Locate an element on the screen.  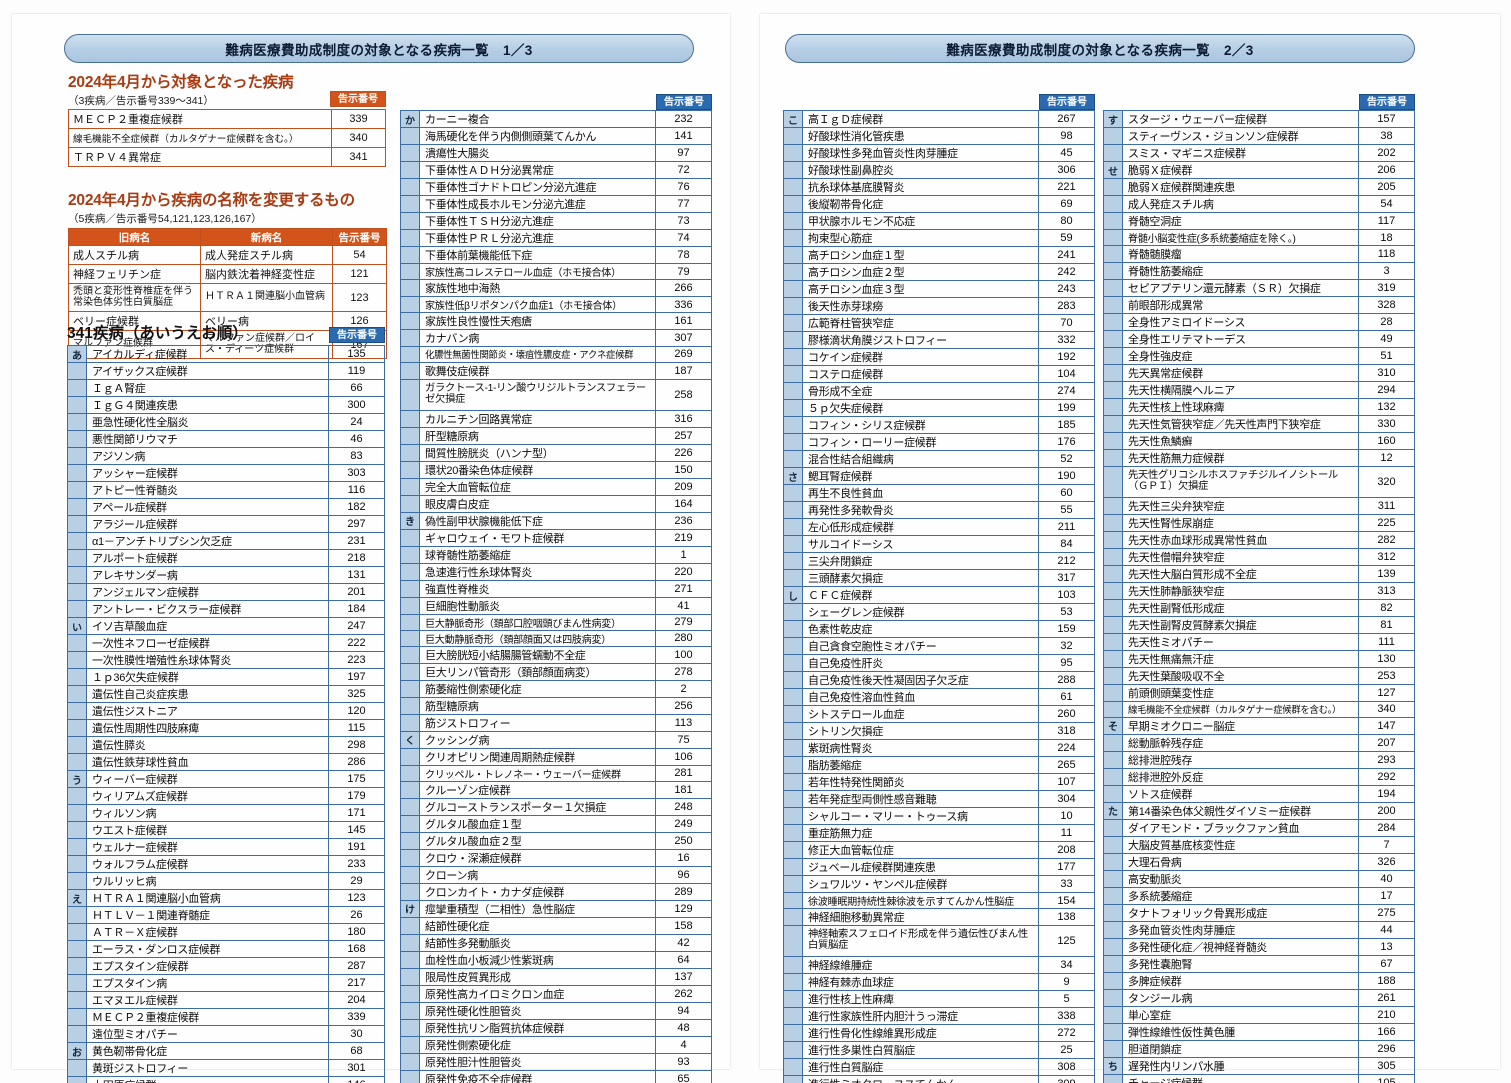
disease-code: 231 is located at coordinates (356, 541).